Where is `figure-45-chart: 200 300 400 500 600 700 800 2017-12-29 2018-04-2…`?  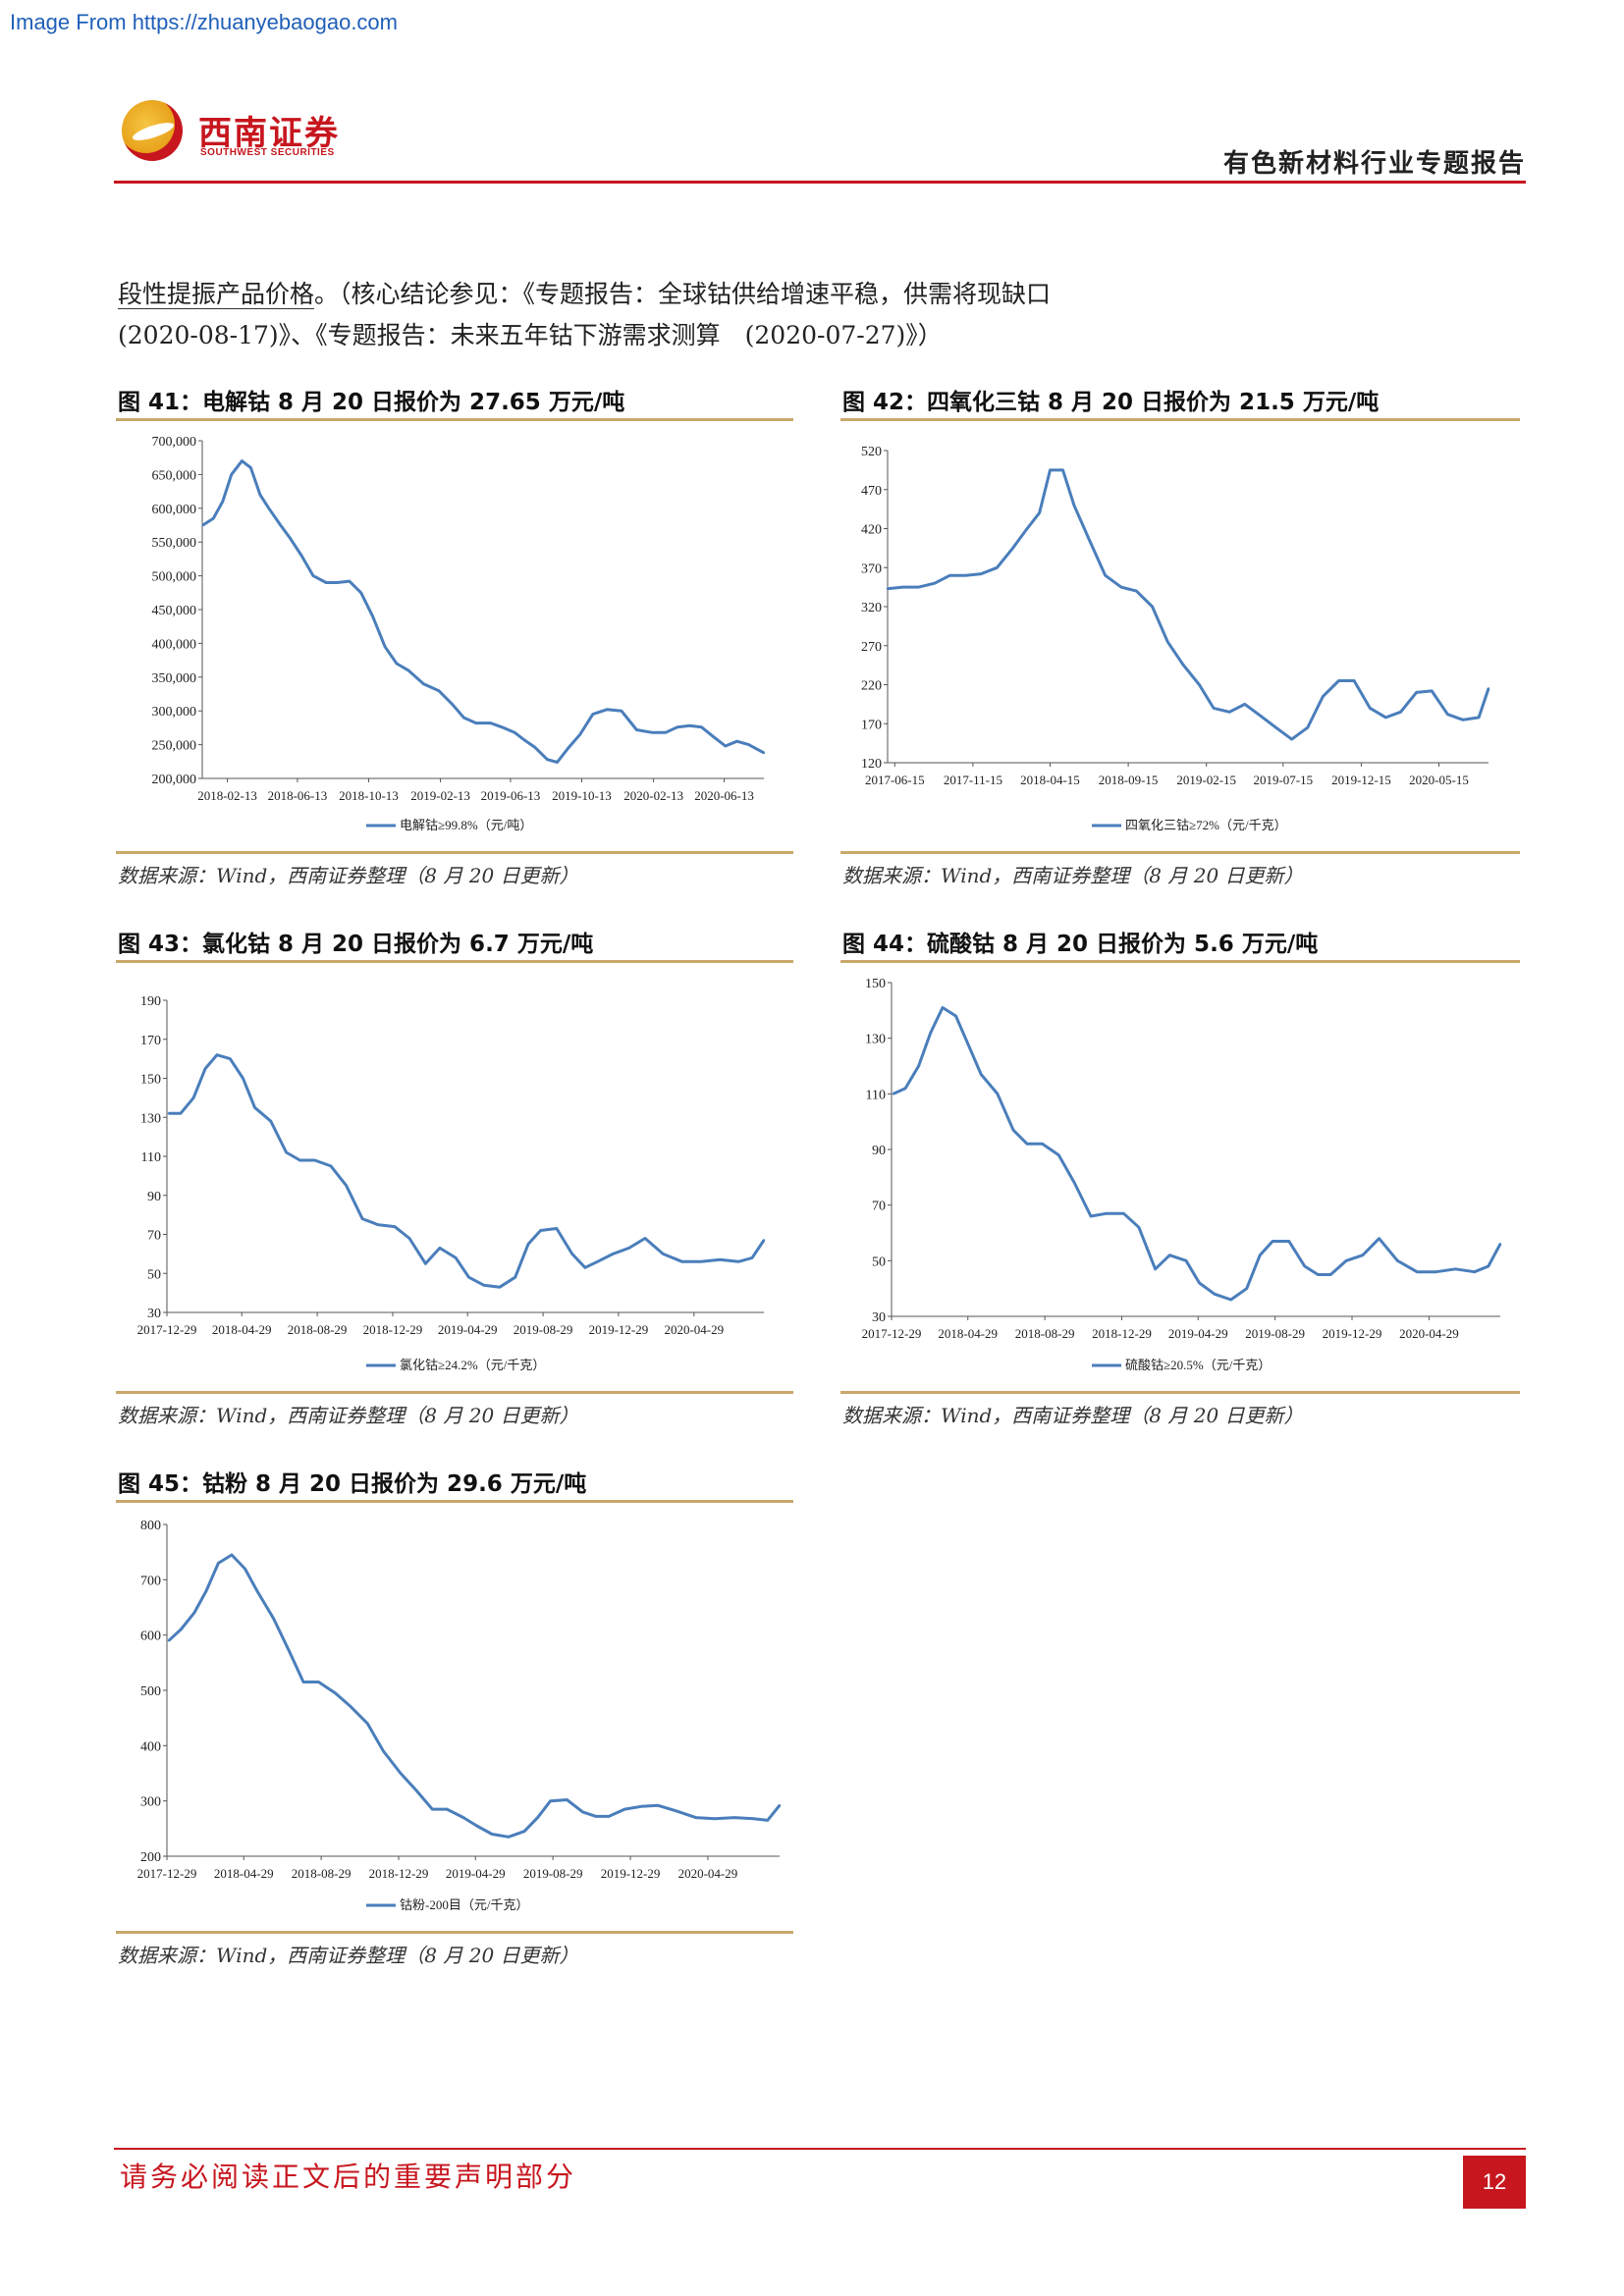 figure-45-chart: 200 300 400 500 600 700 800 2017-12-29 2018-04-2… is located at coordinates (454, 1717).